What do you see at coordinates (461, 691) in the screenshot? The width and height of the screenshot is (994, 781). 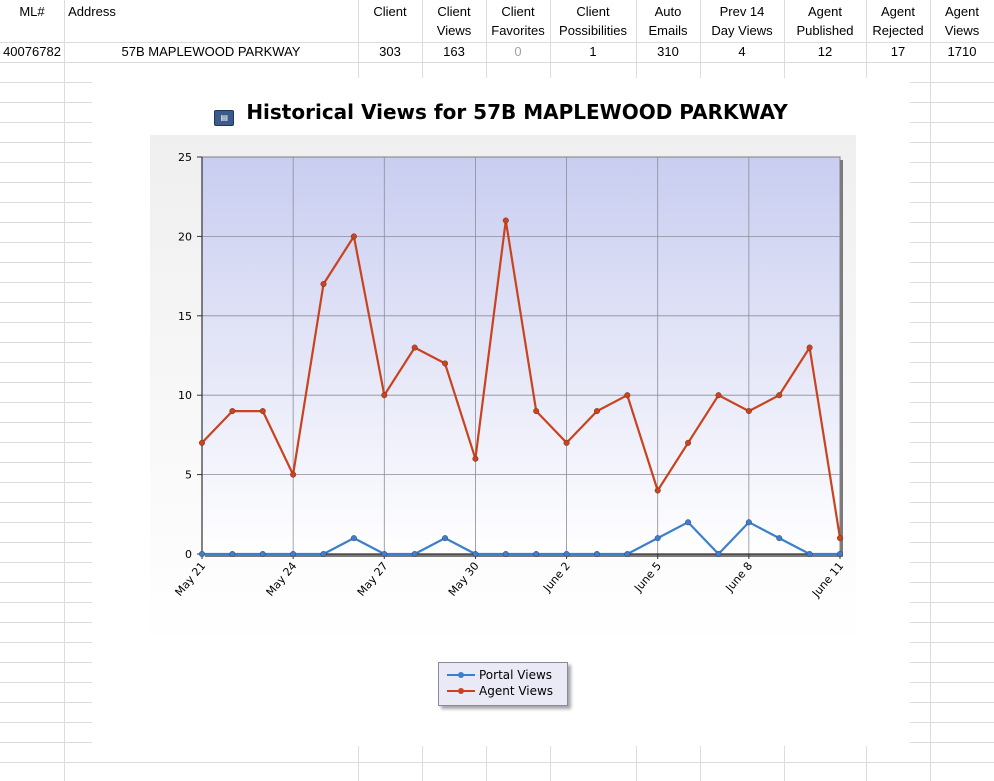 I see `legend-marker-agent` at bounding box center [461, 691].